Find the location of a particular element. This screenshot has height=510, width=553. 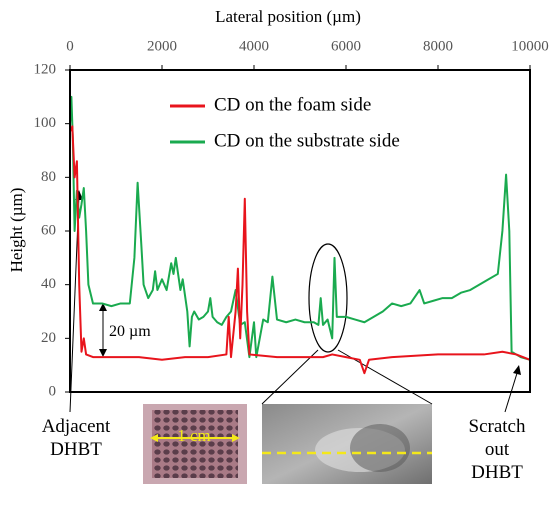

y-tick-label: 40 is located at coordinates (48, 284).